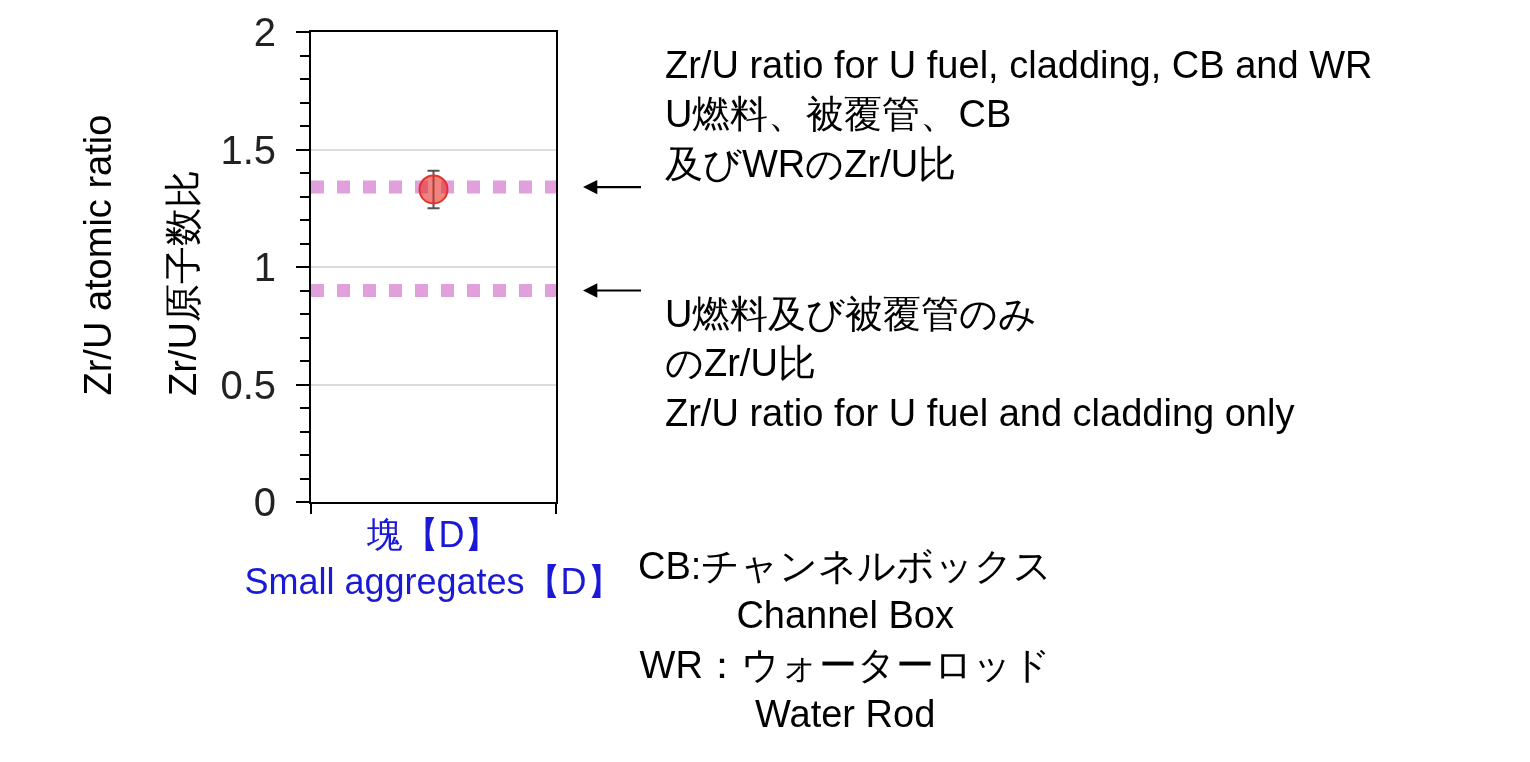  What do you see at coordinates (264, 502) in the screenshot?
I see `y-tick-label: 0` at bounding box center [264, 502].